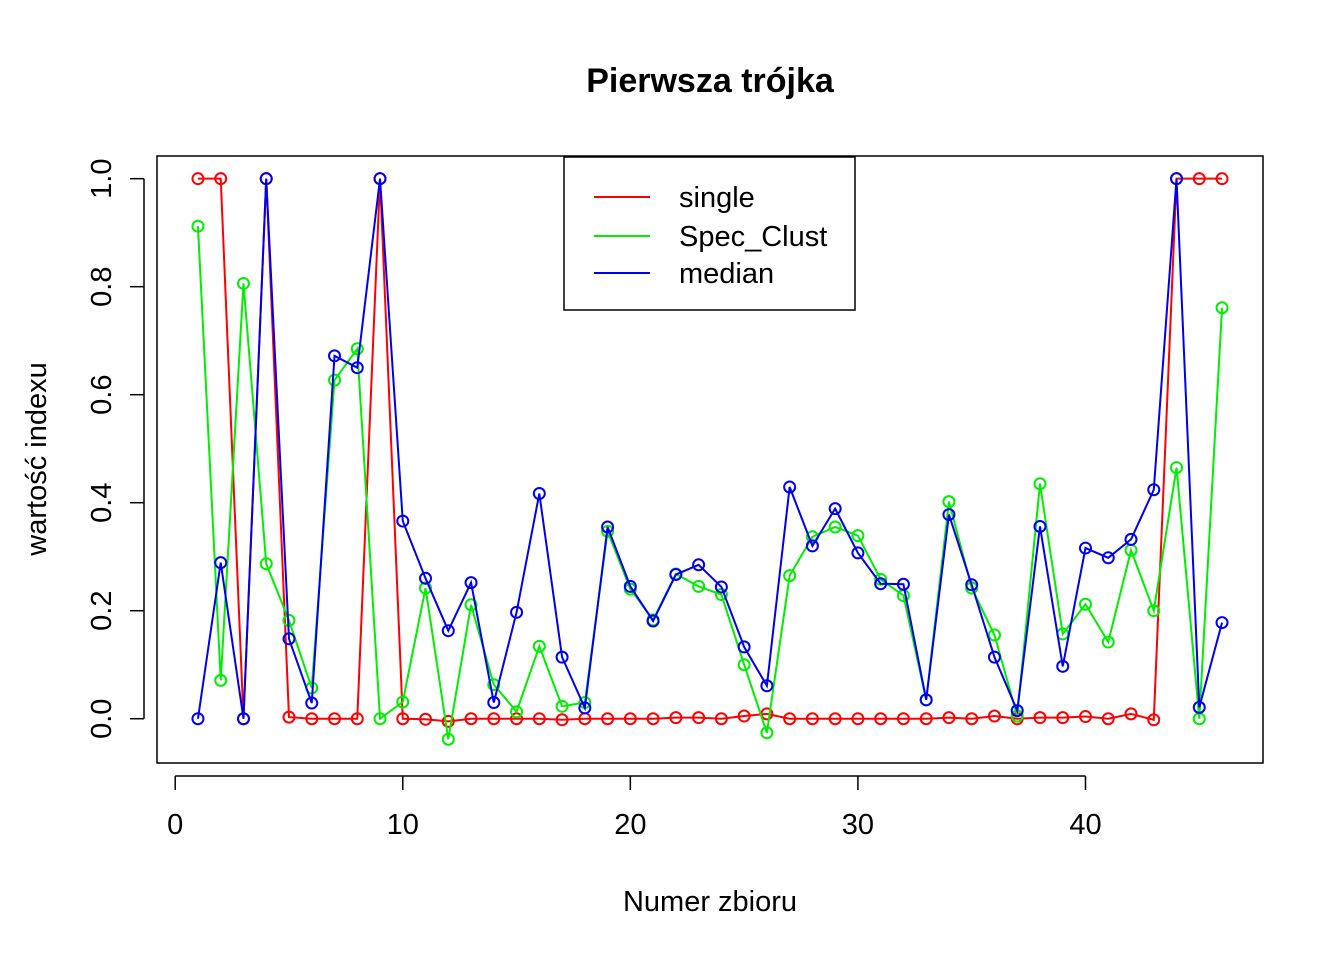 This screenshot has height=960, width=1344. I want to click on x-tick-label: 10, so click(403, 825).